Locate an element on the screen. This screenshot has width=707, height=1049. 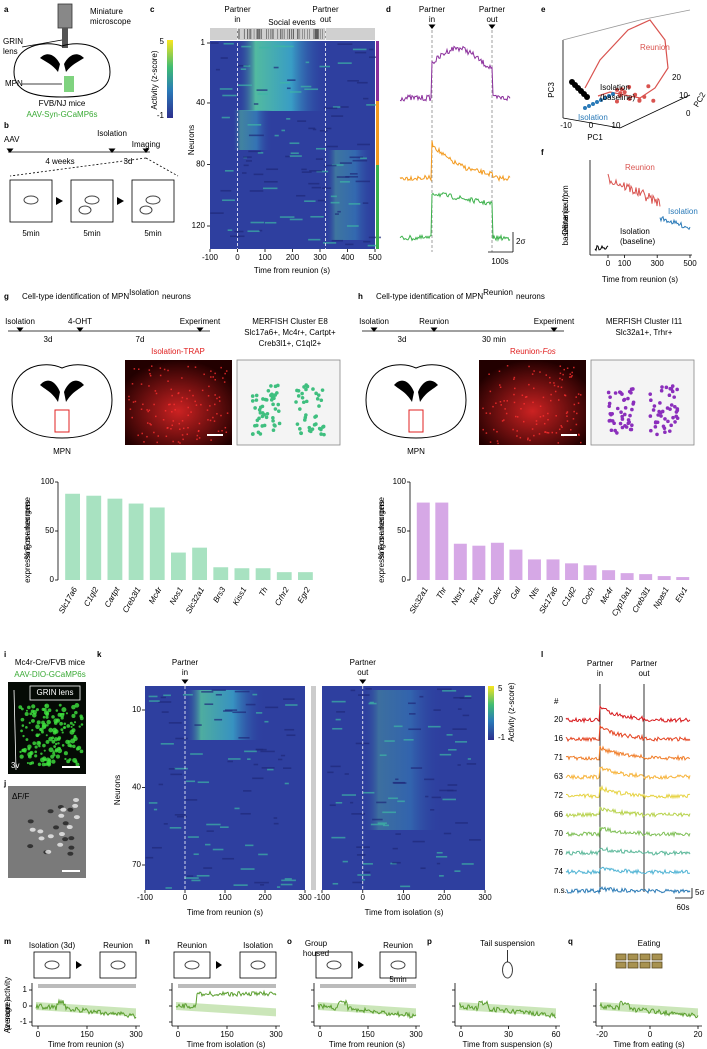
label: Isolation is located at coordinates (593, 117).